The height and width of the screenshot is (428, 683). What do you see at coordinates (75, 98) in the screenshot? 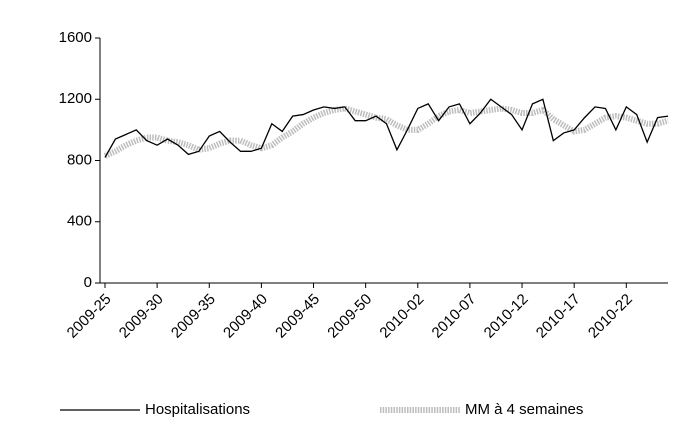
I see `y-tick-label: 1200` at bounding box center [75, 98].